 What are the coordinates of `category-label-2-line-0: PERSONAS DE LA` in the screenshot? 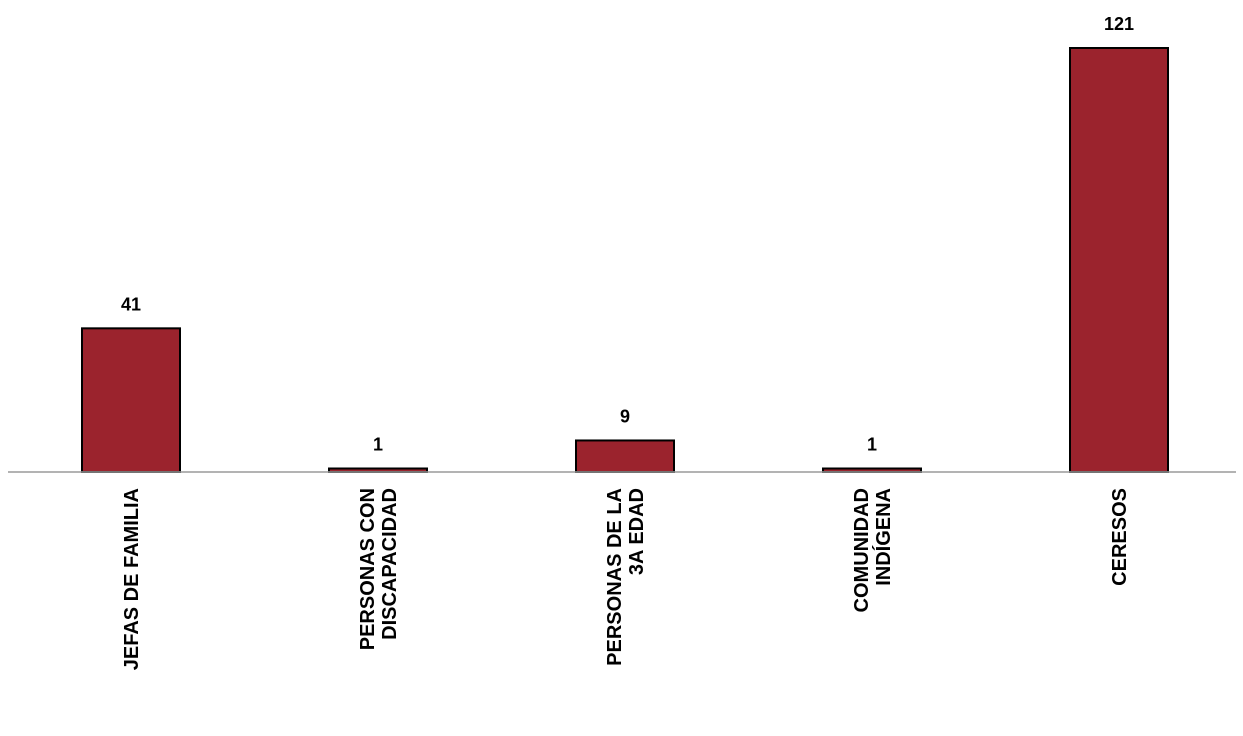 It's located at (615, 577).